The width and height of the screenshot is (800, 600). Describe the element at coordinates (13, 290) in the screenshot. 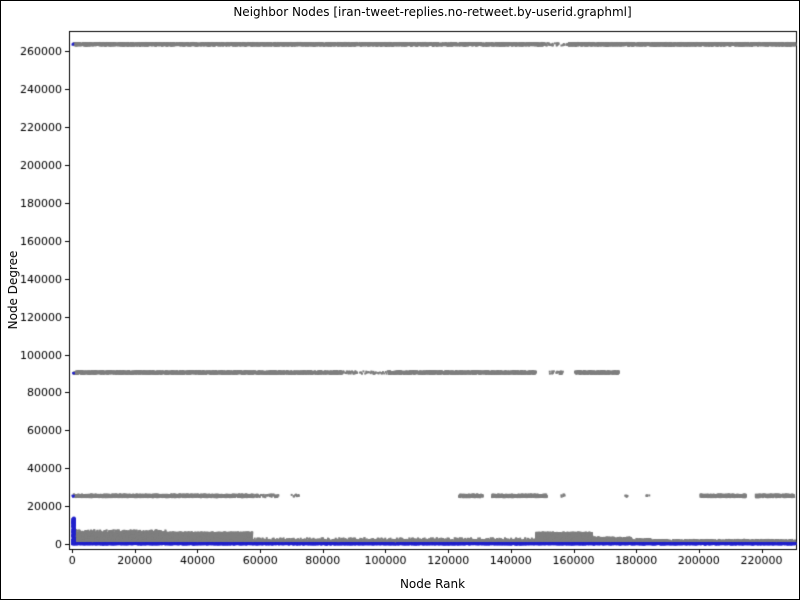

I see `y-axis-label: Node Degree` at that location.